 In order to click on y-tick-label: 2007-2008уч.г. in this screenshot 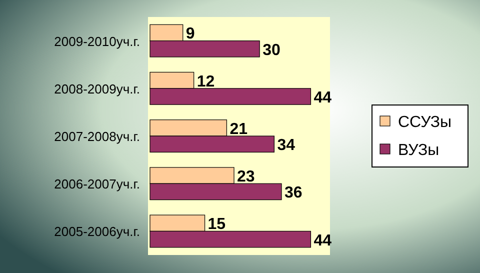, I will do `click(97, 136)`.